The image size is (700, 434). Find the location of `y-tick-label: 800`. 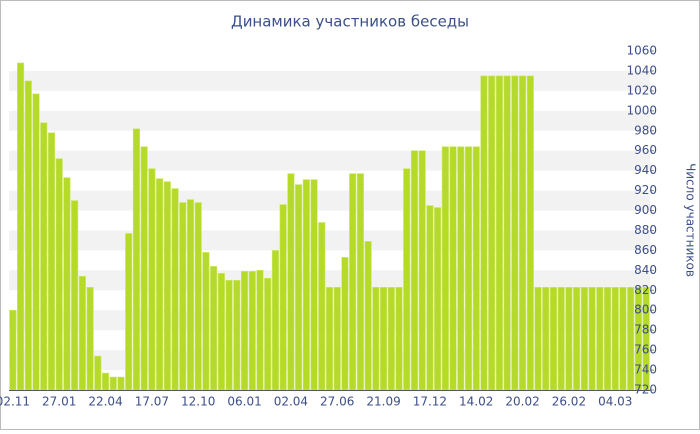

y-tick-label: 800 is located at coordinates (645, 310).